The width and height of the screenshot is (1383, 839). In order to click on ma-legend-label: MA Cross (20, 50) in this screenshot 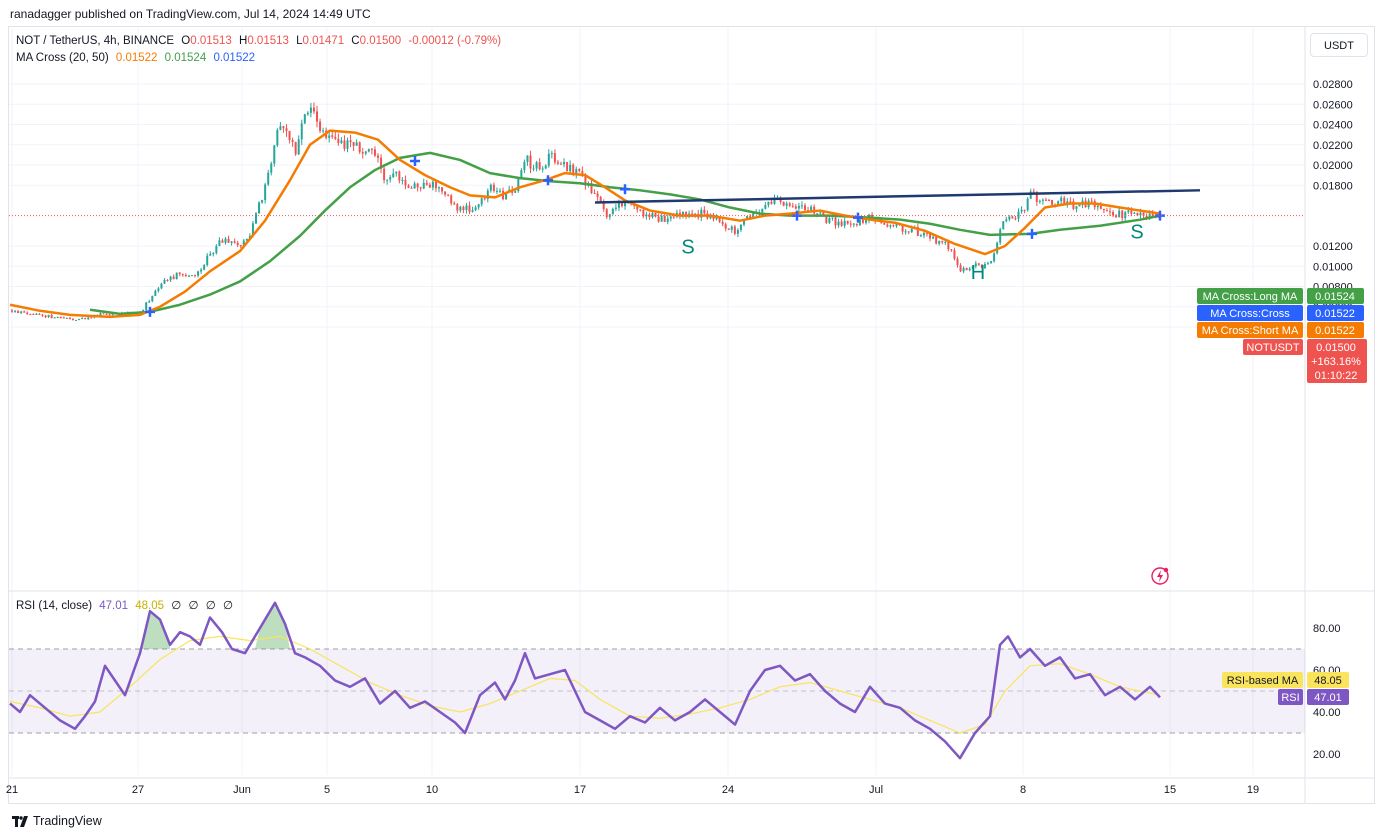, I will do `click(62, 58)`.